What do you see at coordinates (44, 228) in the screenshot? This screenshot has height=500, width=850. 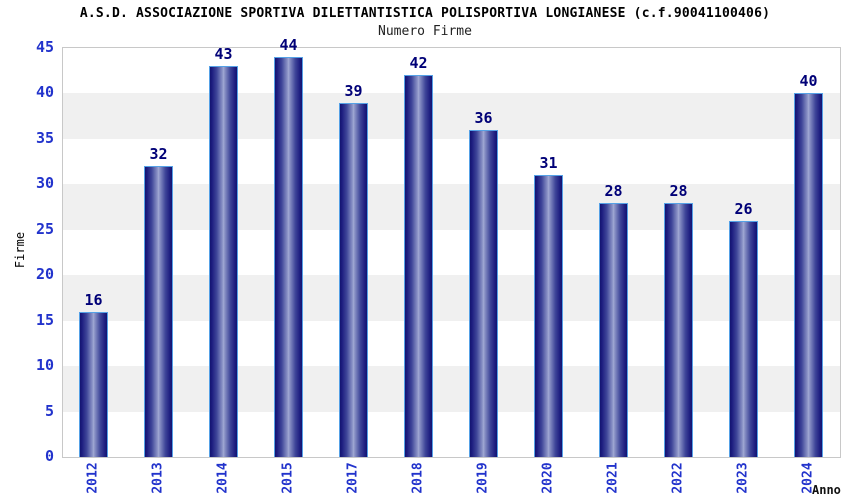 I see `y-tick-label: 25` at bounding box center [44, 228].